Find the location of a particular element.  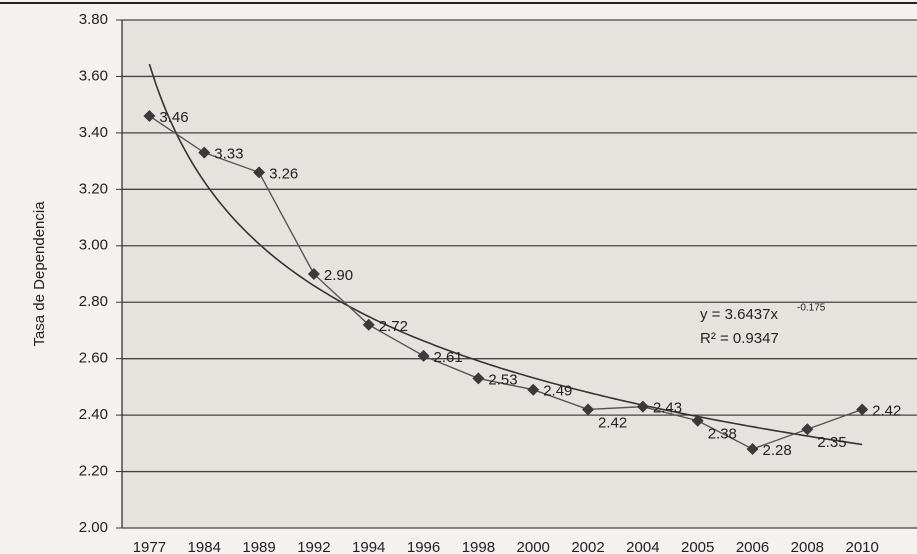

data-label: 3.26 is located at coordinates (283, 173).